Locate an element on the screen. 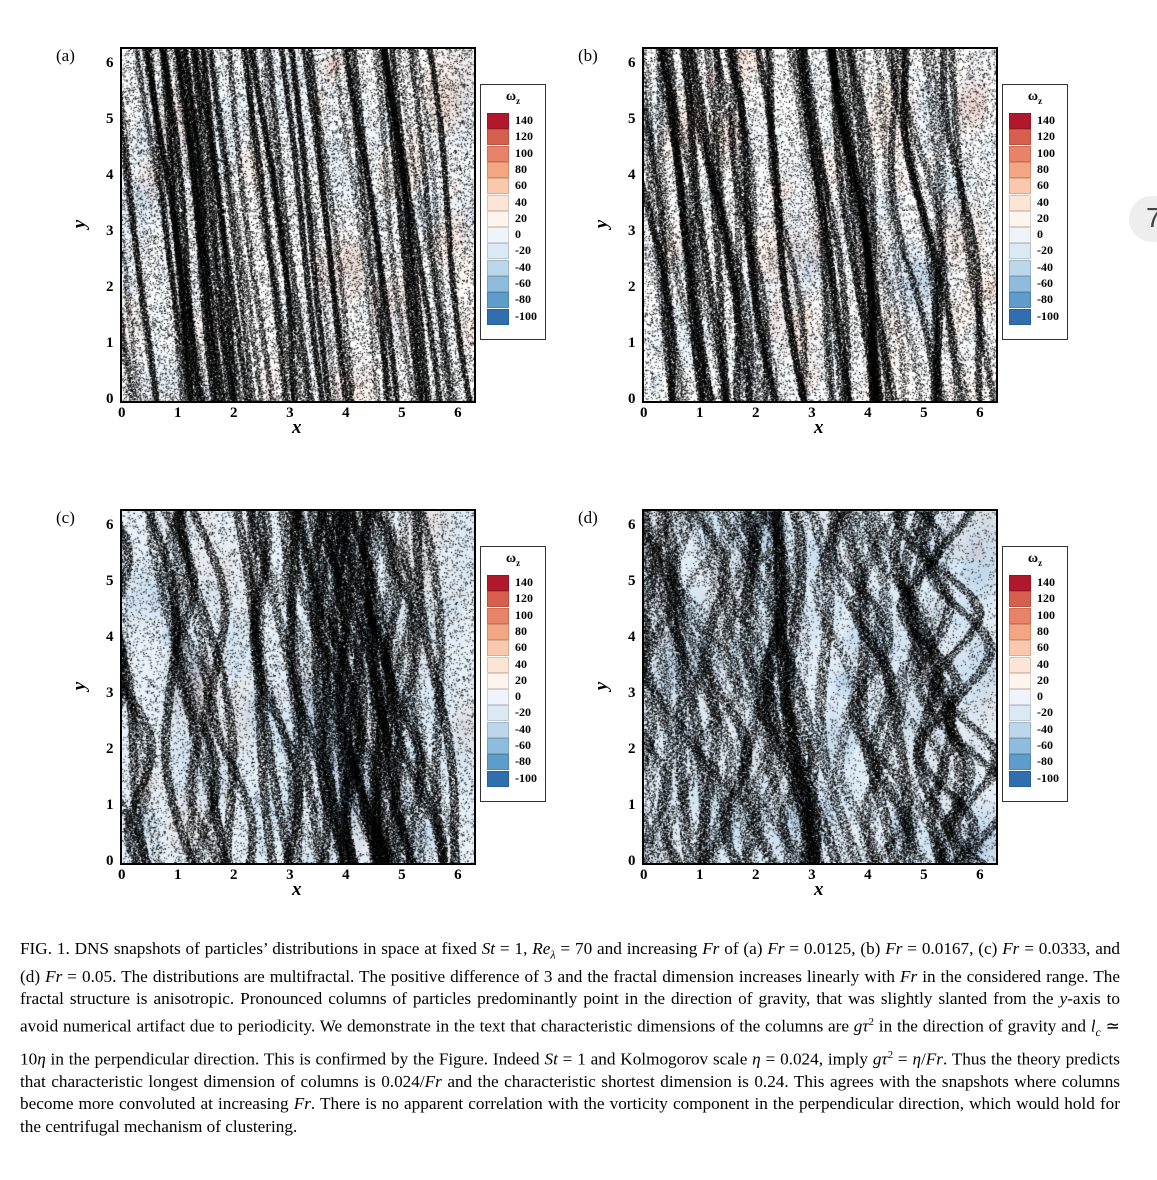 Image resolution: width=1157 pixels, height=1180 pixels. particle-field-d is located at coordinates (820, 687).